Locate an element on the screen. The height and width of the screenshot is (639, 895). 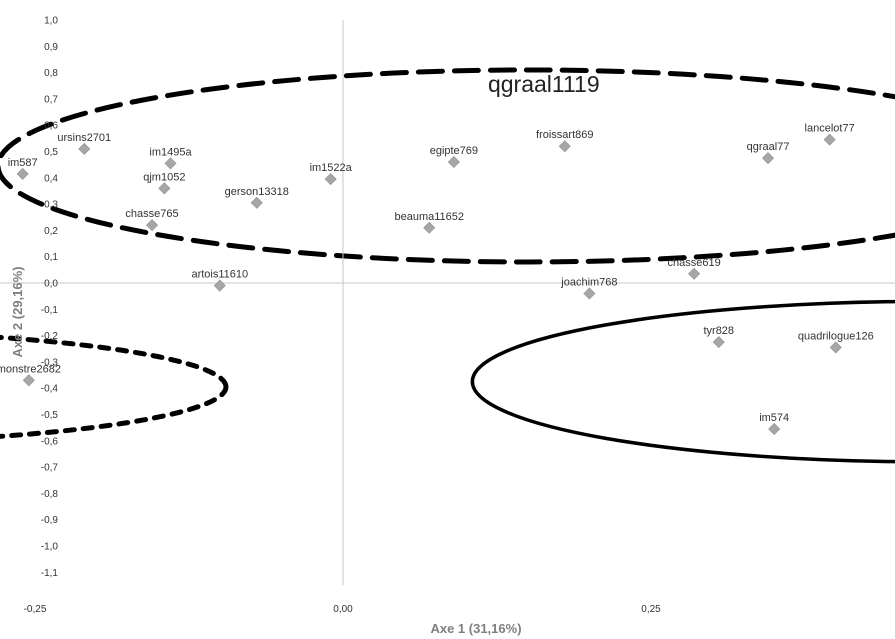
y-tick-label: 0,5 is located at coordinates (51, 152).